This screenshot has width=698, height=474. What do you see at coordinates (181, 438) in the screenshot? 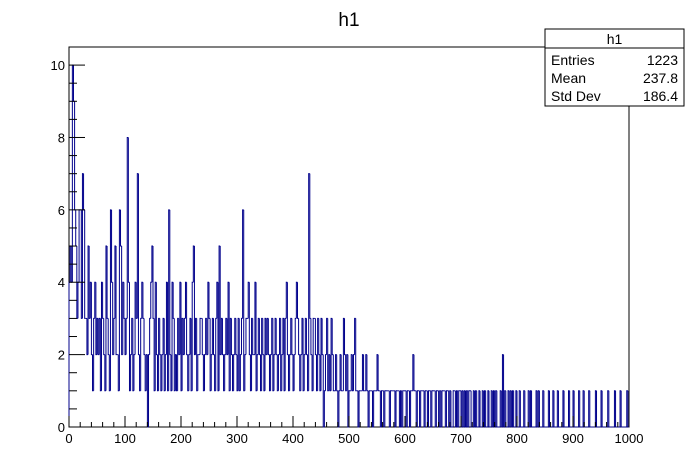
I see `x-tick-label: 200` at bounding box center [181, 438].